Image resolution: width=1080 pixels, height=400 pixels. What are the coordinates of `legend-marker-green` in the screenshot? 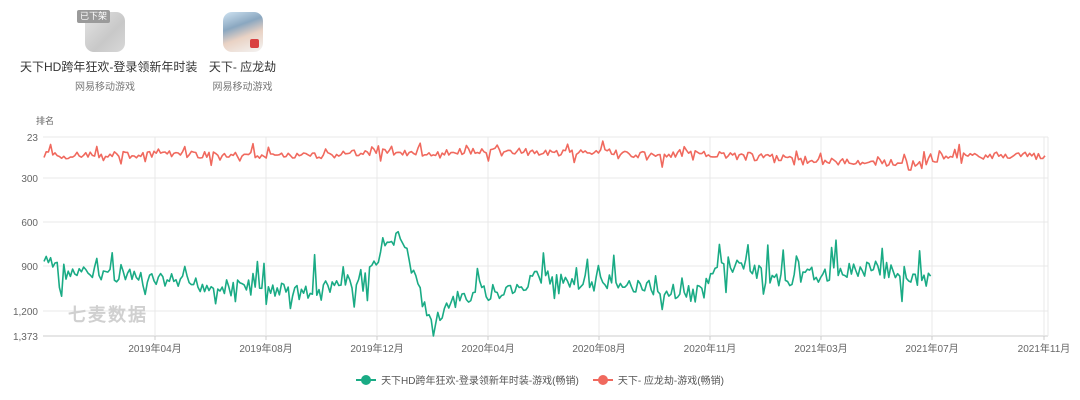 It's located at (366, 379).